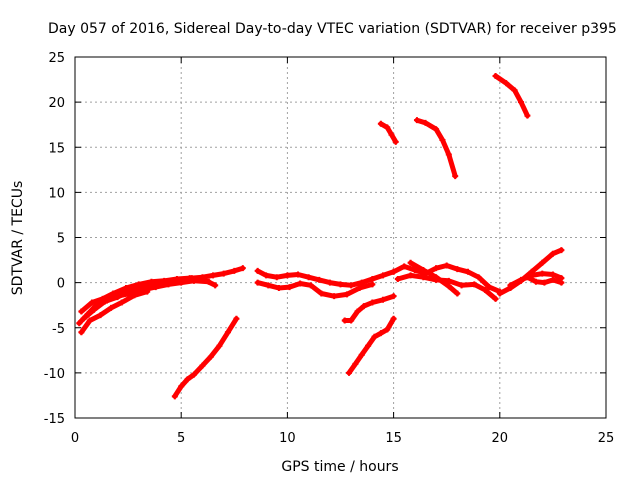  I want to click on x-tick-label: 25, so click(606, 438).